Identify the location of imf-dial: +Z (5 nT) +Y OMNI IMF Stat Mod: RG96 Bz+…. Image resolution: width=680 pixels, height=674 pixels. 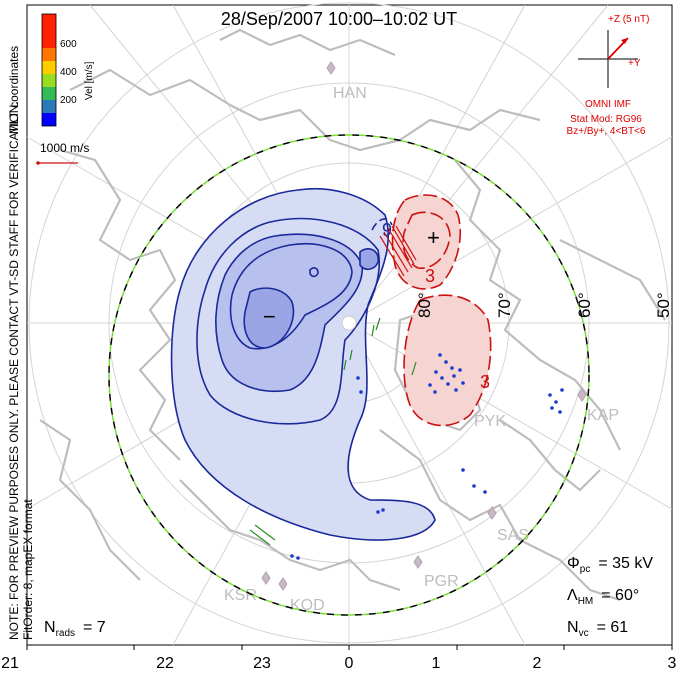
(608, 75).